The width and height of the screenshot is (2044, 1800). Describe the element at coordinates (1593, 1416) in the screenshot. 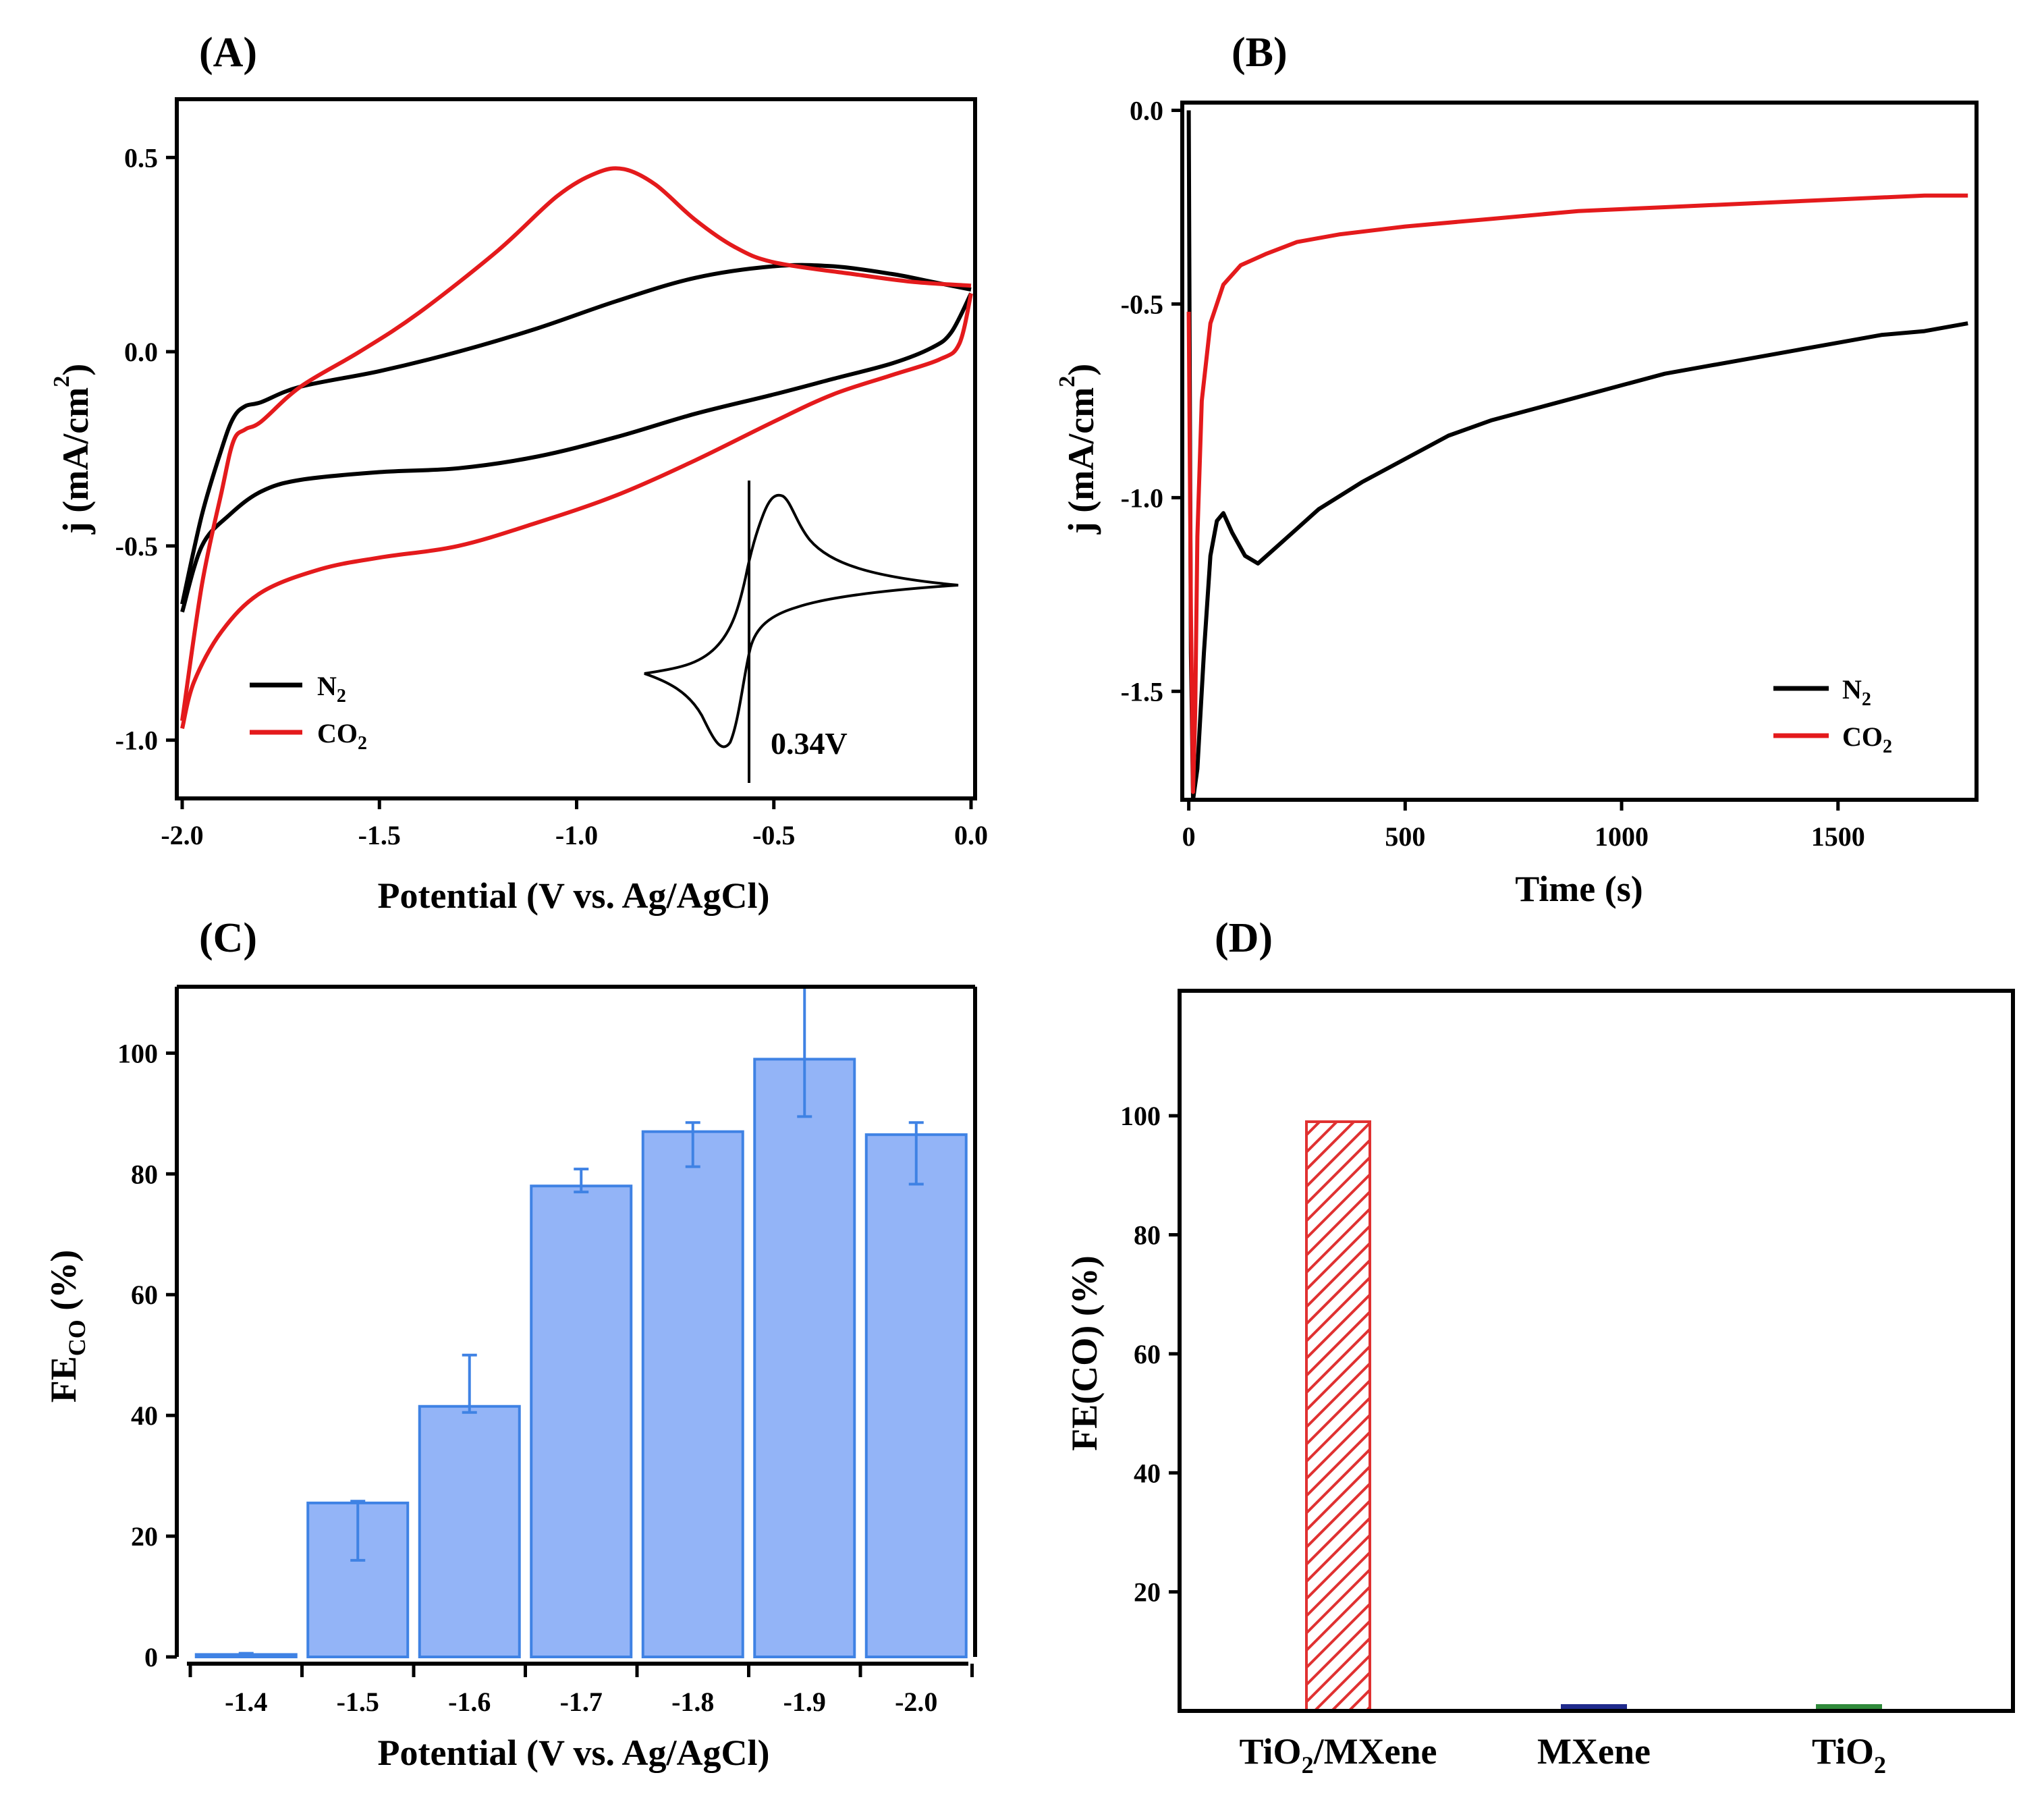

I see `panel-d-bars` at that location.